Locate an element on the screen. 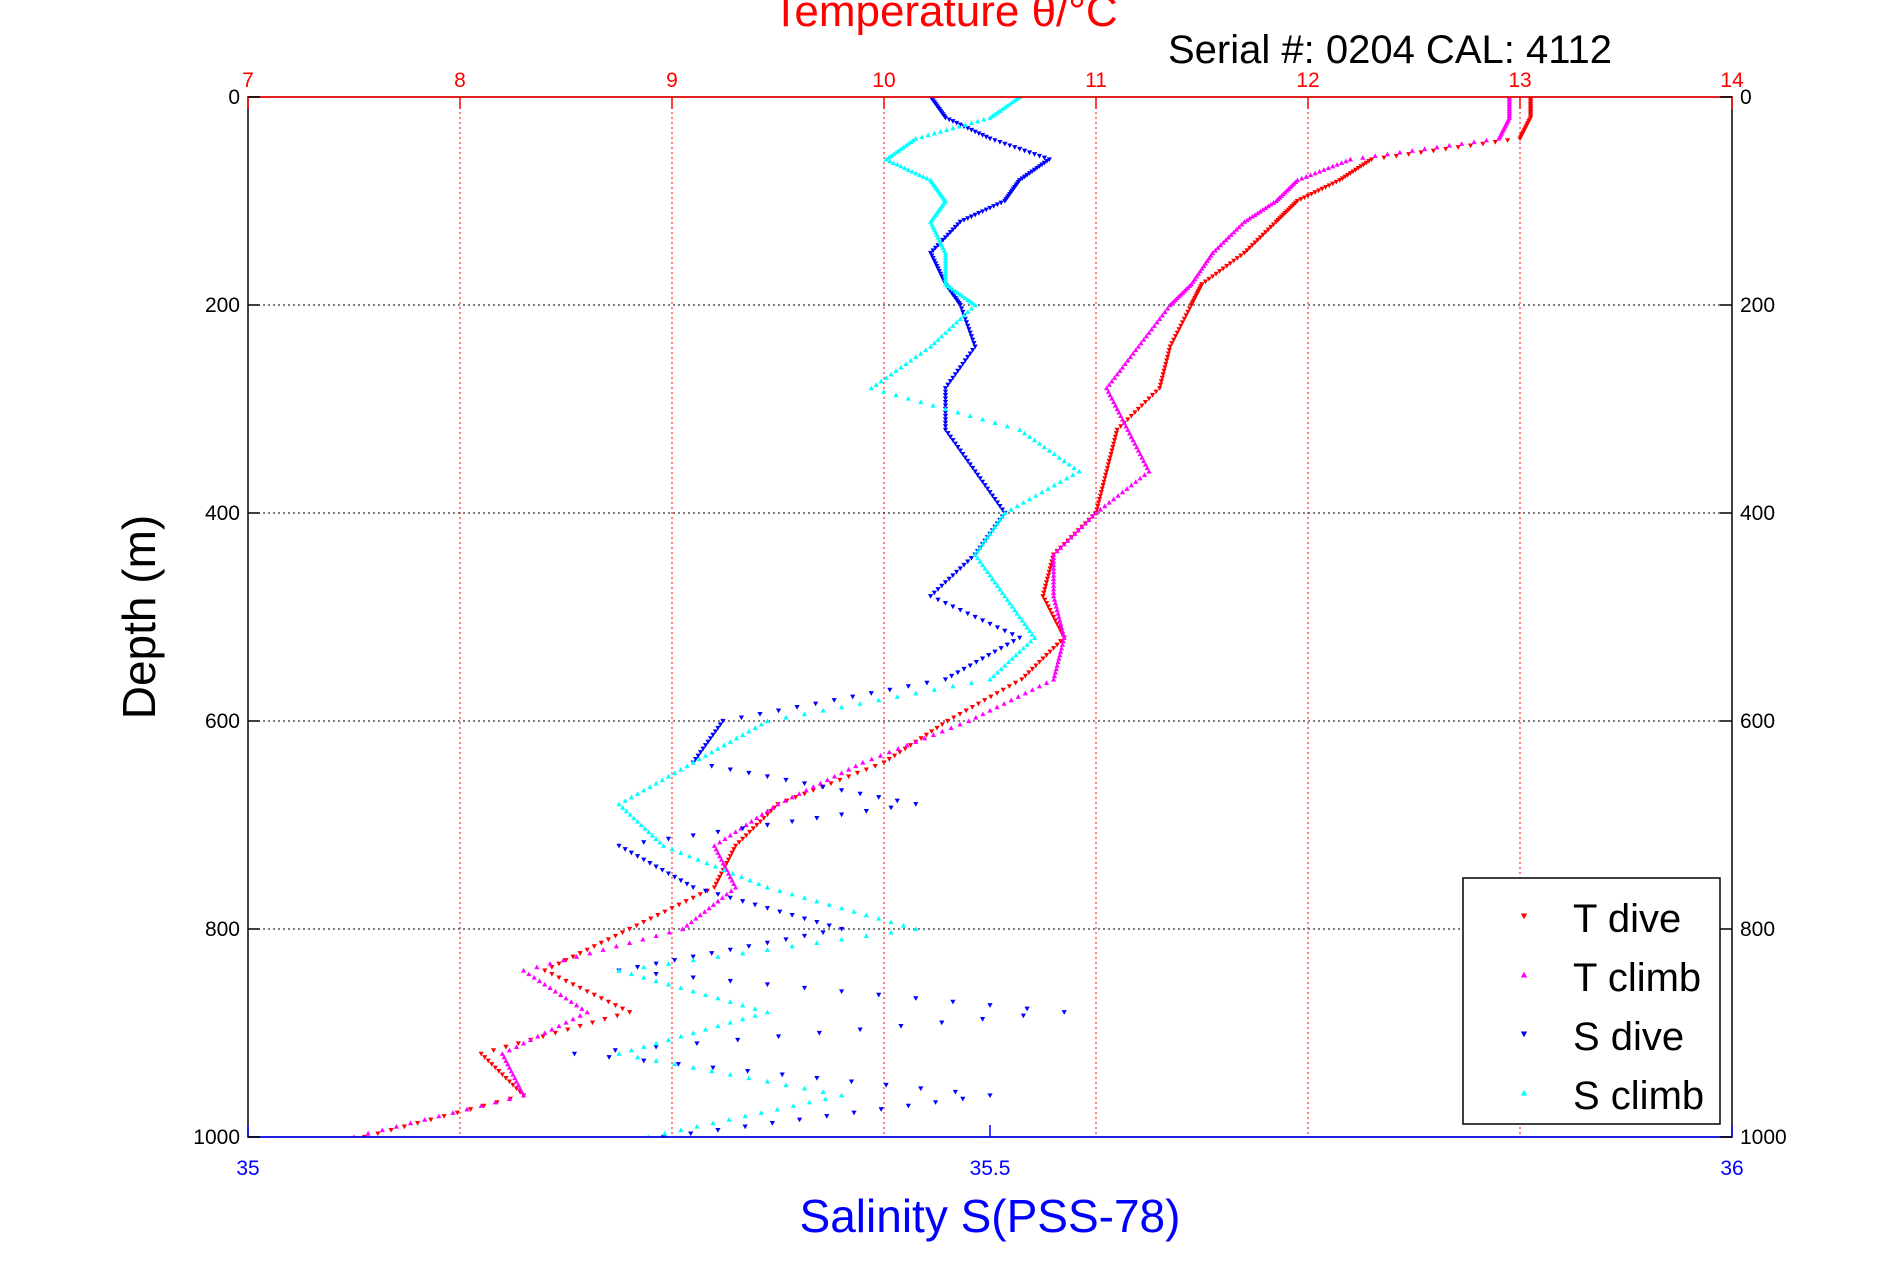  legend-box is located at coordinates (1591, 1001).